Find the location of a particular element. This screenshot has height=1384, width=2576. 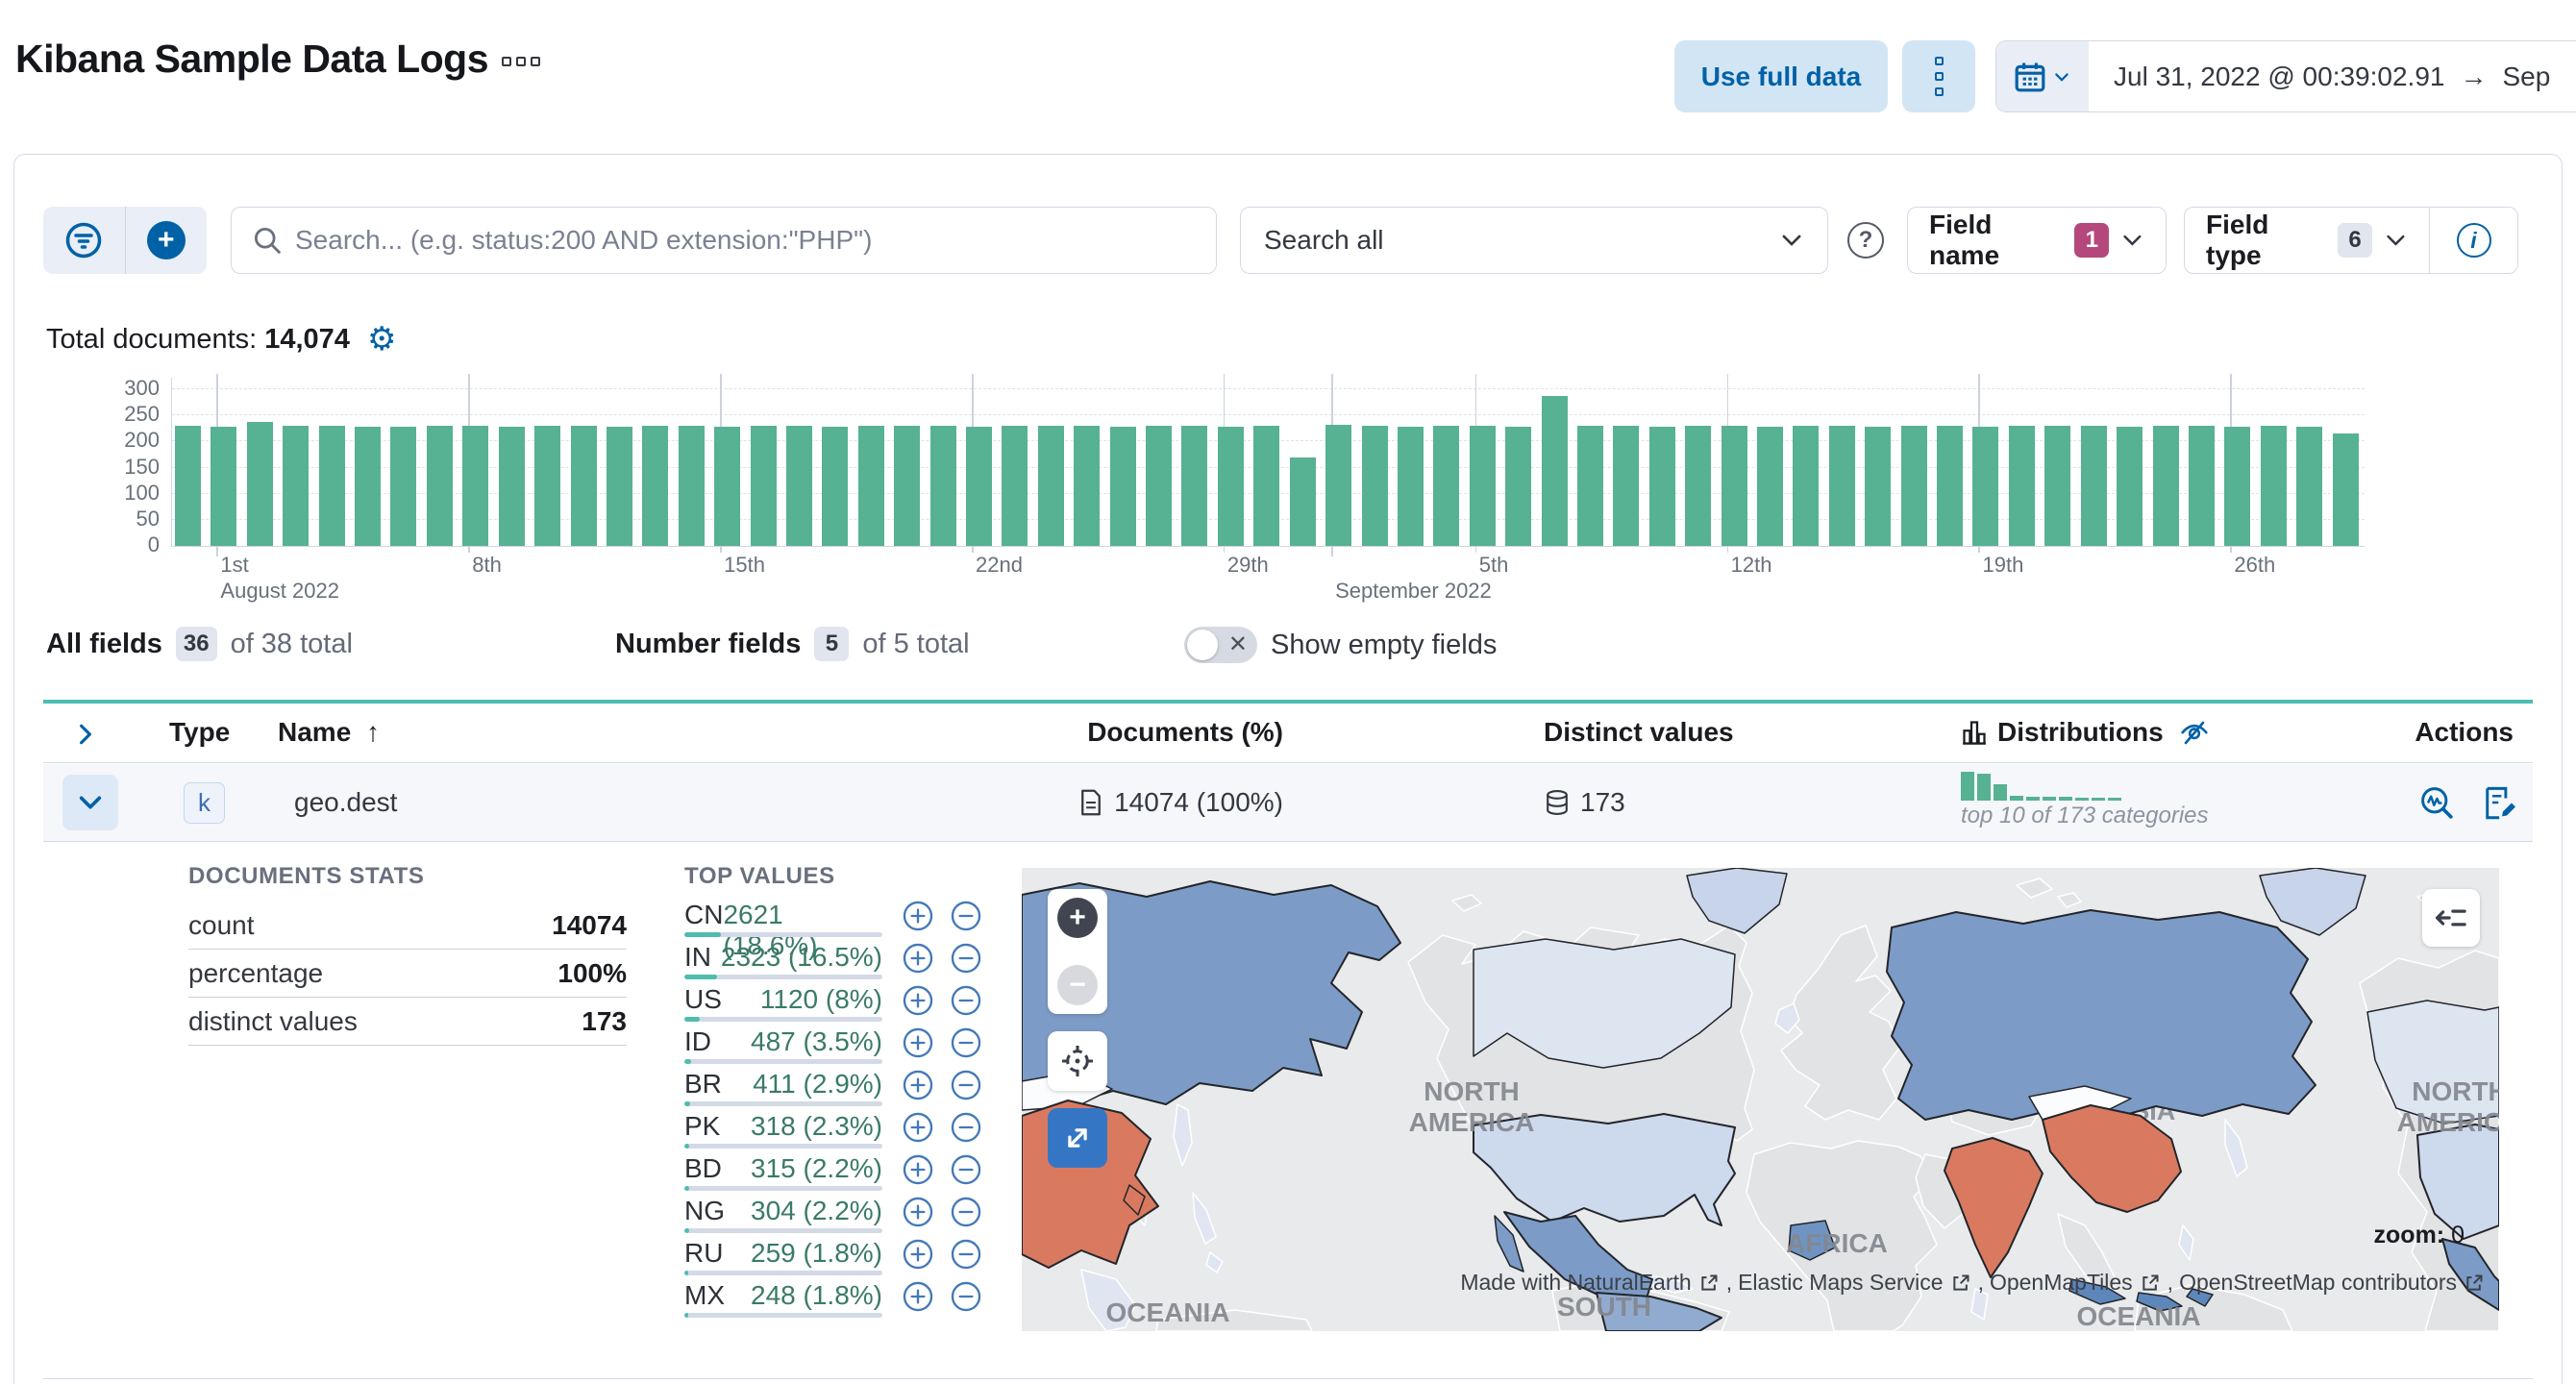

gear-icon: ⚙ is located at coordinates (382, 339).